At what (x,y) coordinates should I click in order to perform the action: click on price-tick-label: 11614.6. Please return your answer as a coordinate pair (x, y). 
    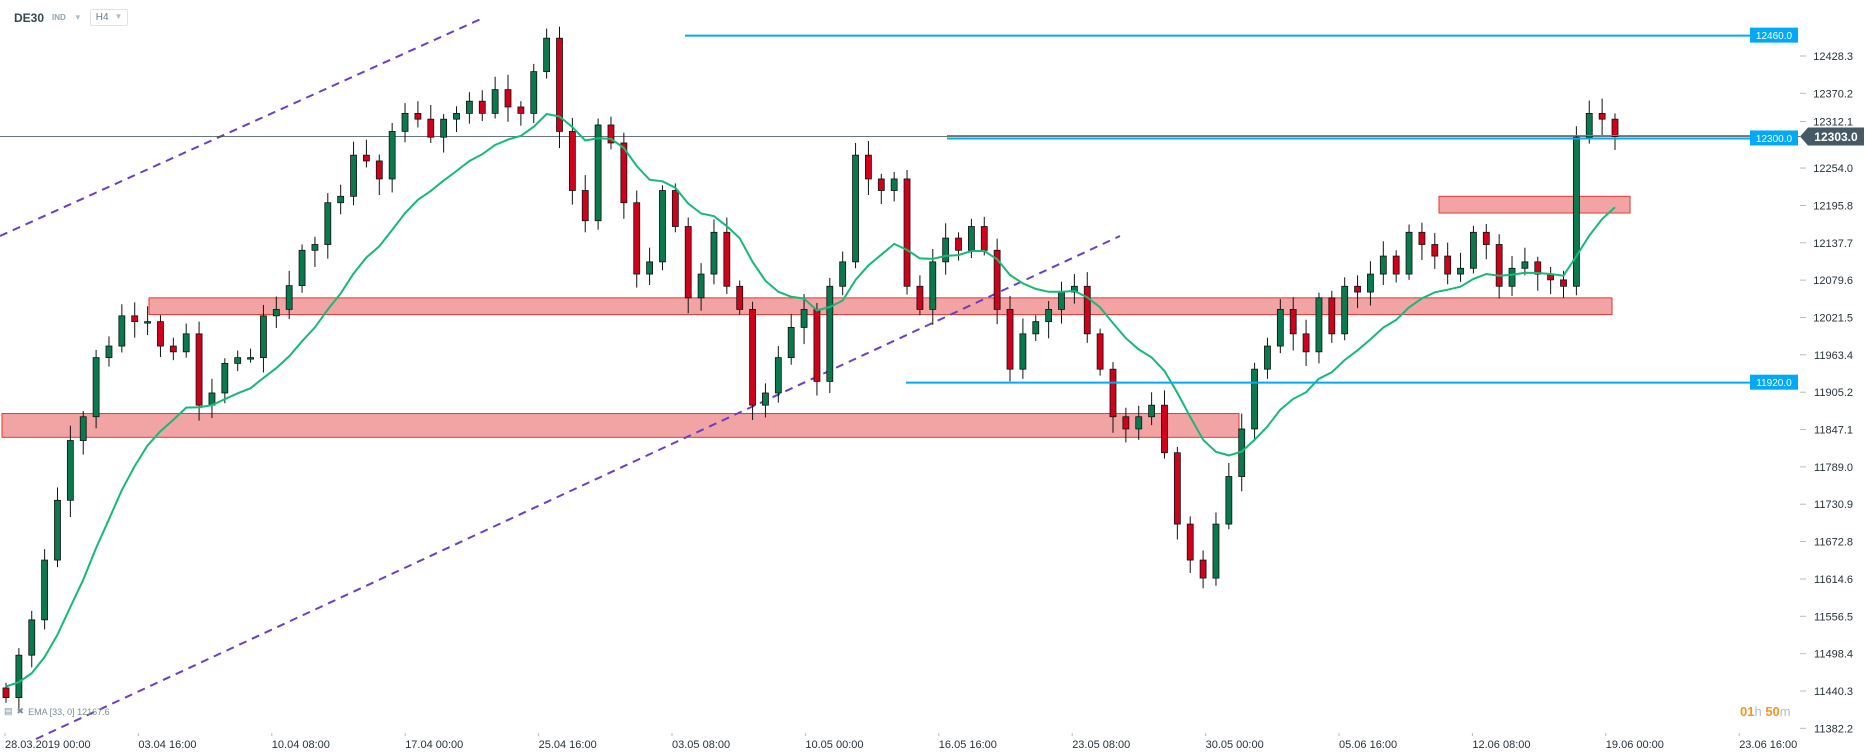
    Looking at the image, I should click on (1833, 580).